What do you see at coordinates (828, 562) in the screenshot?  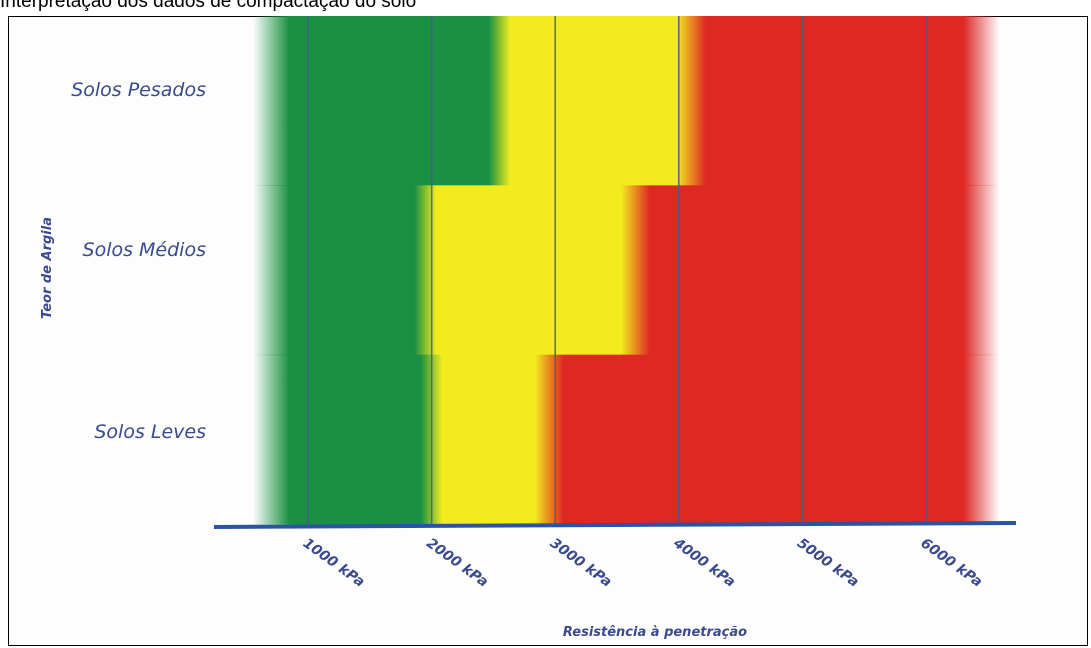 I see `x-tick-label: 5000 kPa` at bounding box center [828, 562].